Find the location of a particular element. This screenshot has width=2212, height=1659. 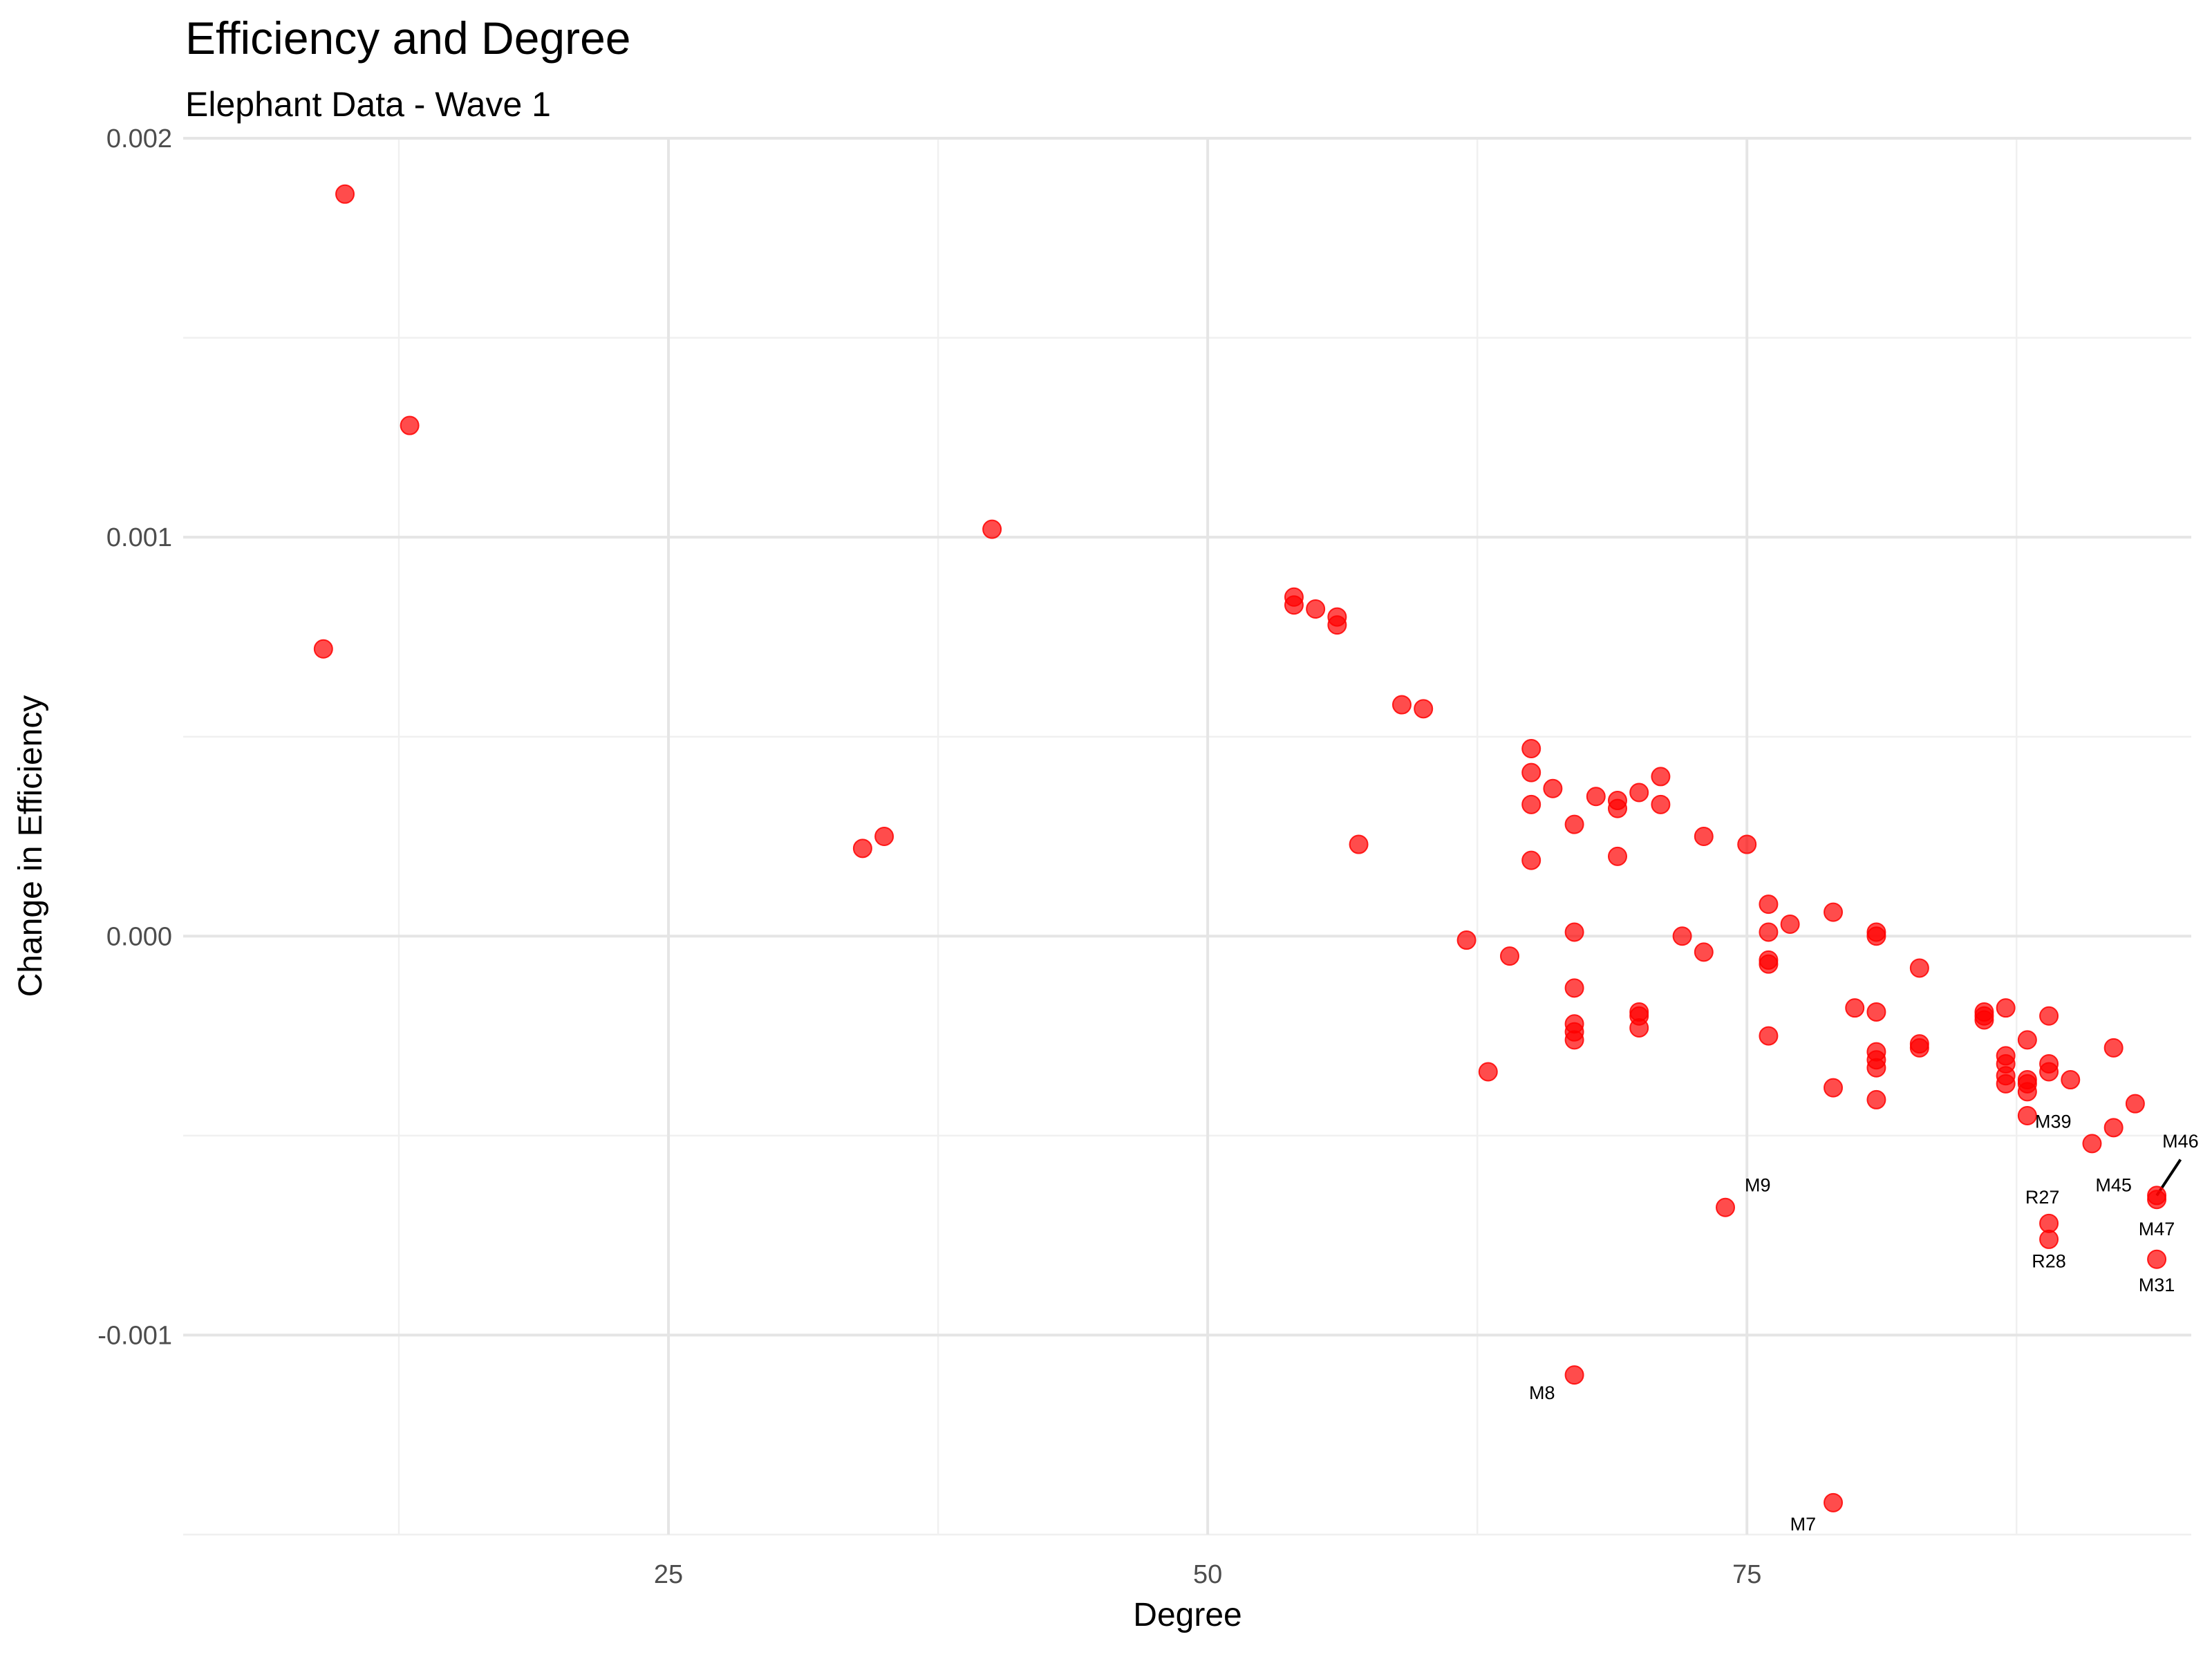

point-label-layer: M39 M46 M45 M9 R27 M47 R28 M31 M8 M7 is located at coordinates (1864, 1323).